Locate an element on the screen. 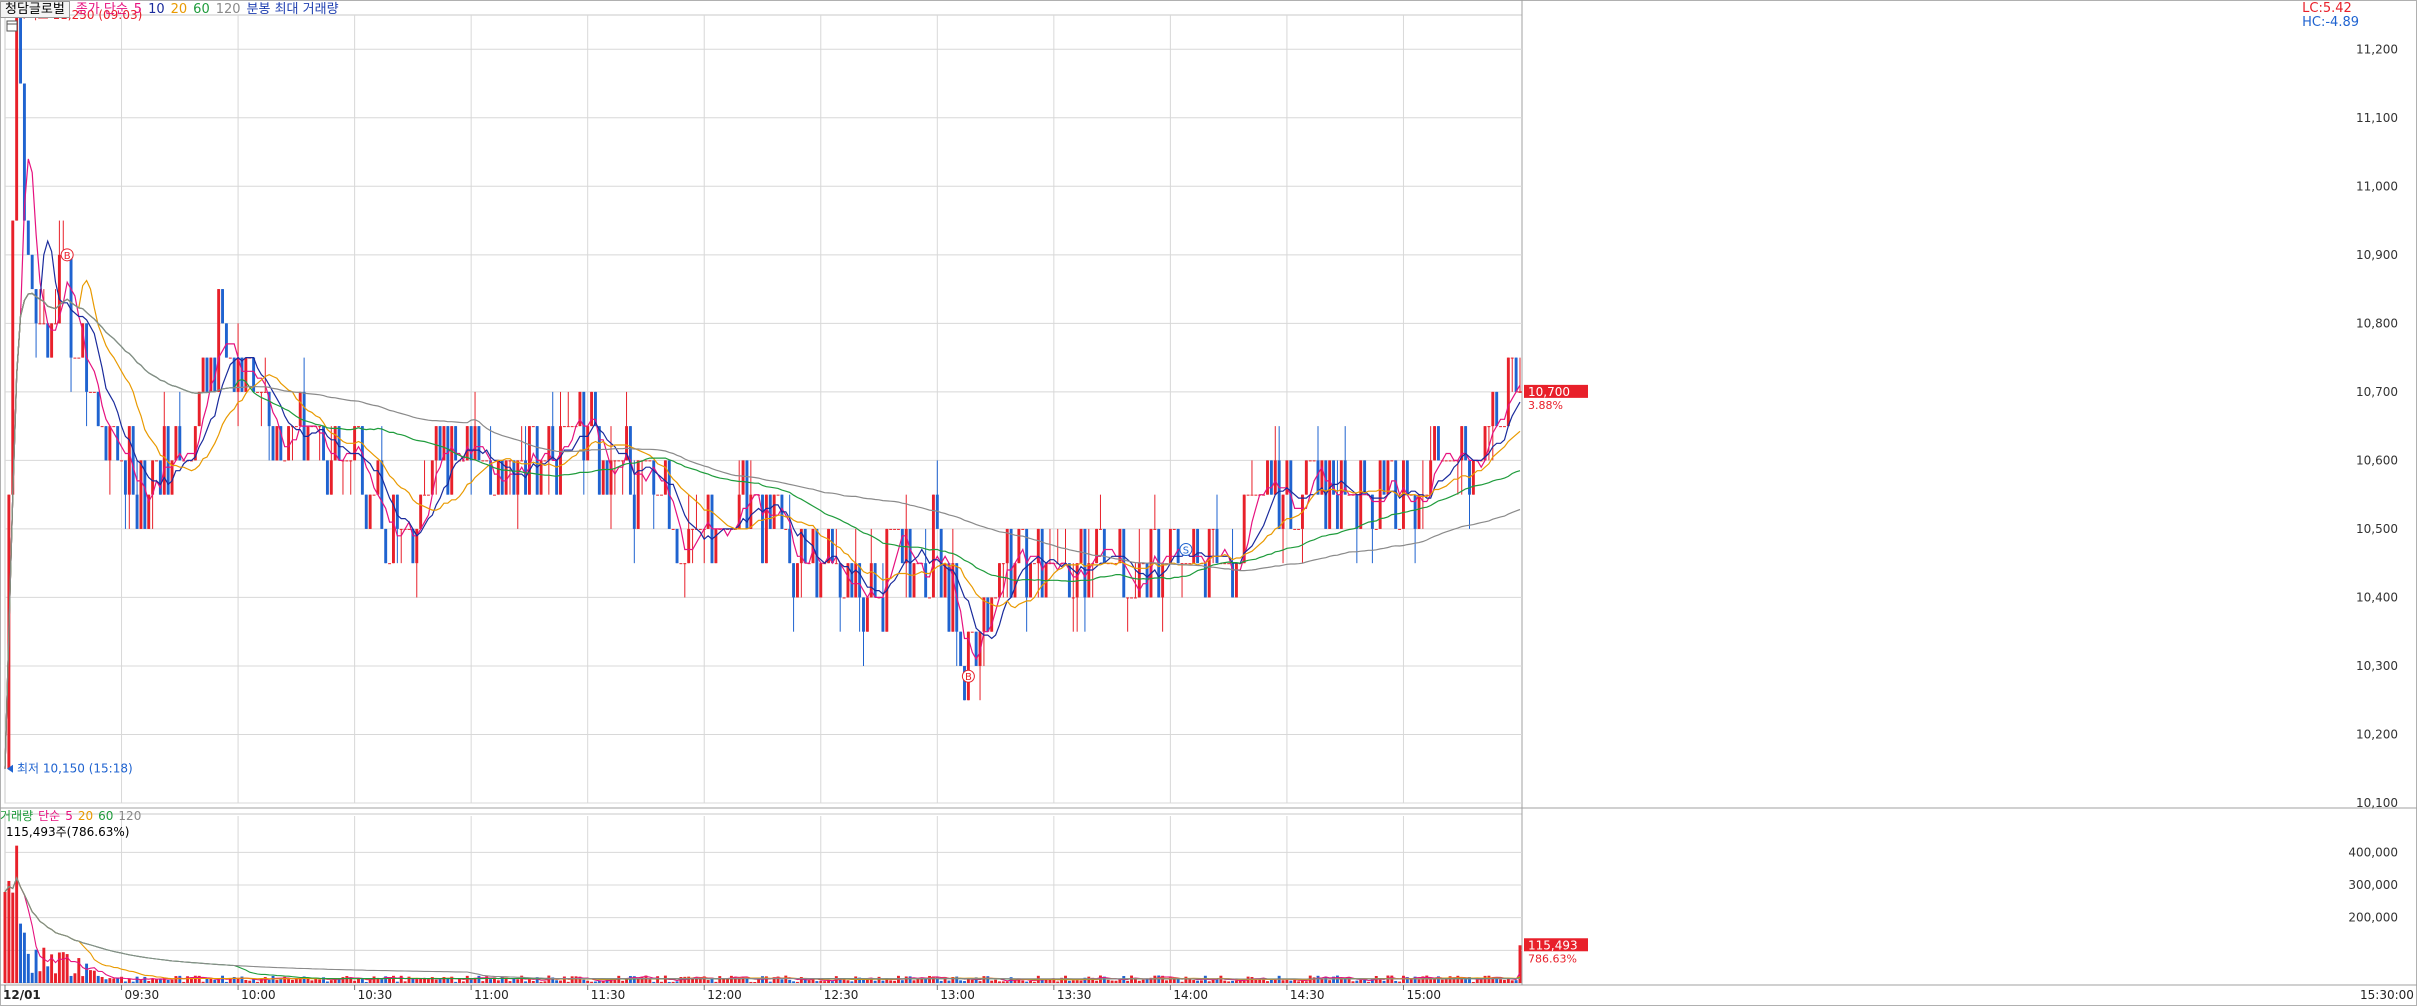 This screenshot has width=2417, height=1006. price-tick-label: 10,300 is located at coordinates (2377, 666).